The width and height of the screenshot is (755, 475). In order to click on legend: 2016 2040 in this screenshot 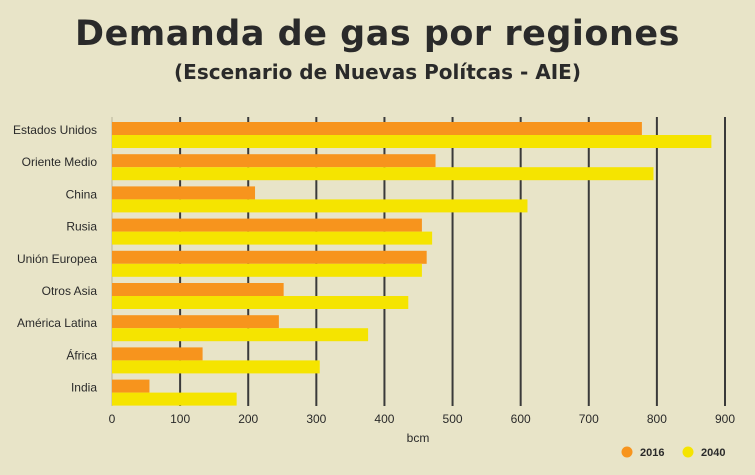, I will do `click(673, 452)`.